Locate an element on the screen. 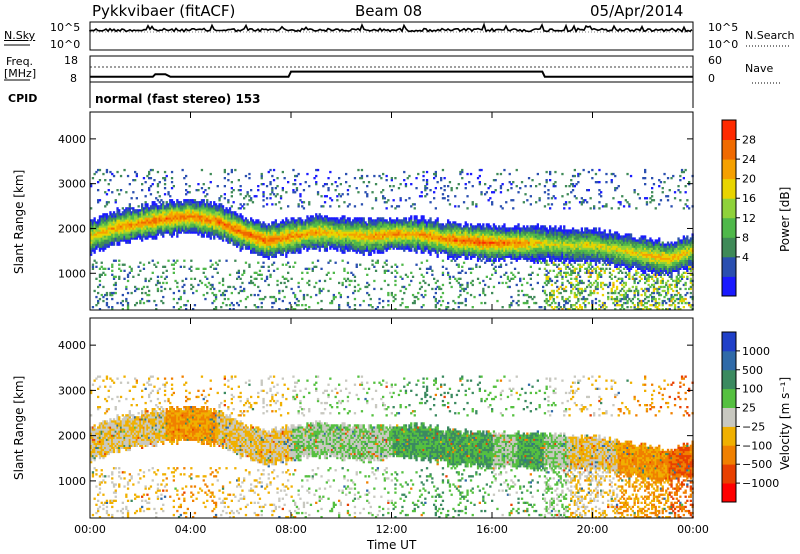 The height and width of the screenshot is (554, 800). xaxis-tick-label: 20:00 is located at coordinates (593, 529).